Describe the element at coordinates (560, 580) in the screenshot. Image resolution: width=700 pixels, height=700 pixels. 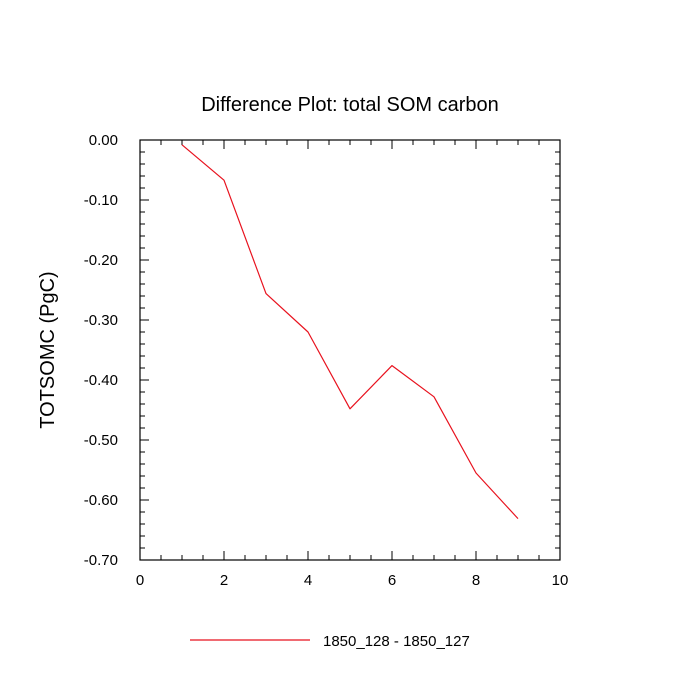
I see `x-tick-label: 10` at that location.